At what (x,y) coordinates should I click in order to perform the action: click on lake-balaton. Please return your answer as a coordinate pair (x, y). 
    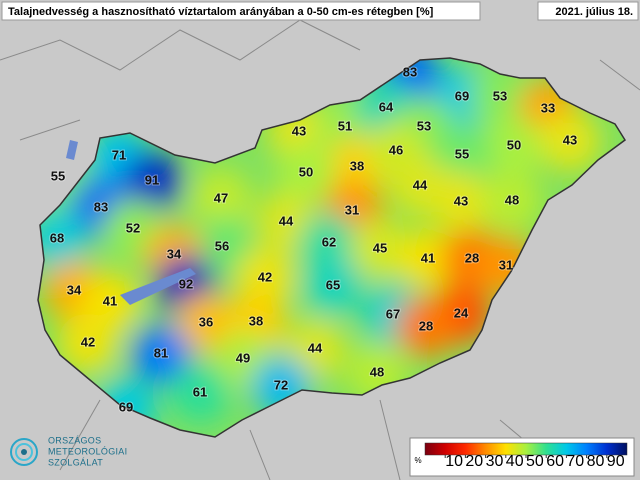
    Looking at the image, I should click on (158, 286).